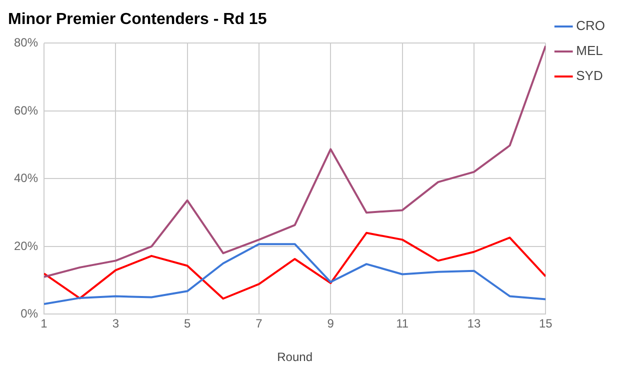  I want to click on x-tick-label: 7, so click(259, 323).